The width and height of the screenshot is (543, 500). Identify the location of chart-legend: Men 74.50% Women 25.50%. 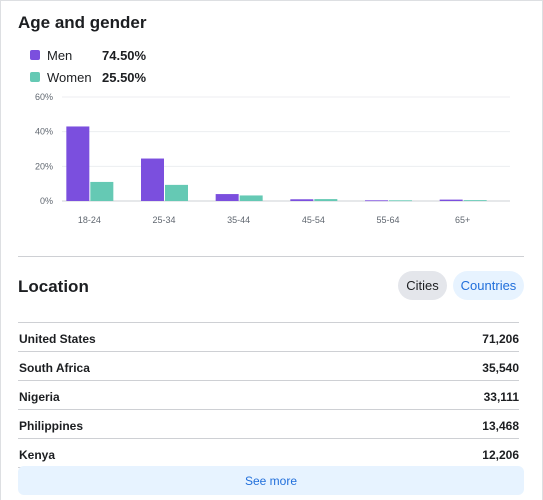
(88, 66).